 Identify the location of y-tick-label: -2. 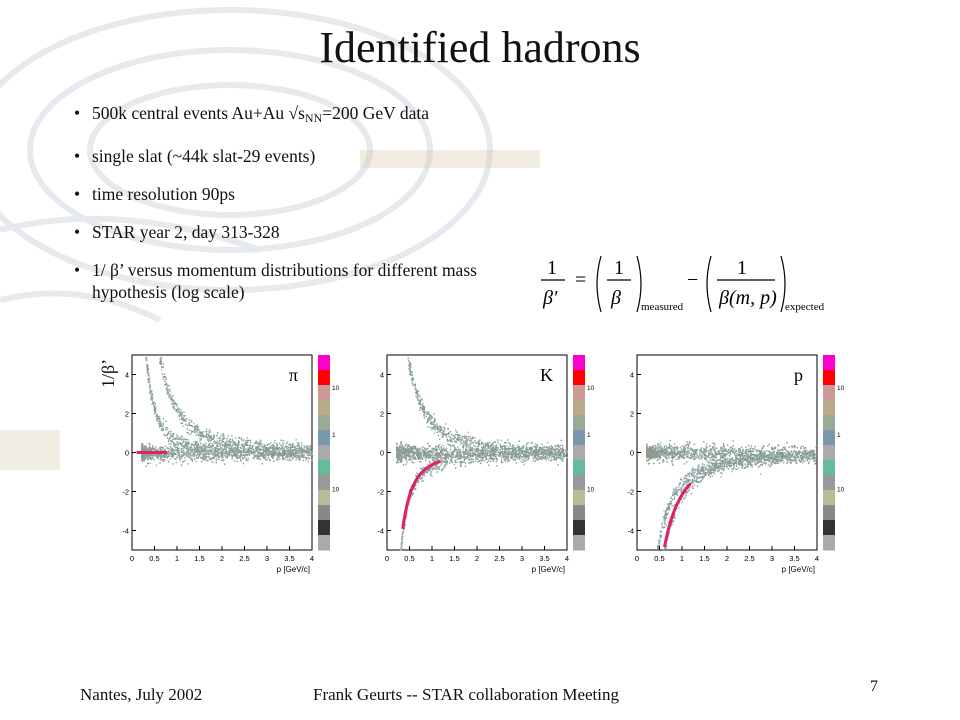
(380, 492).